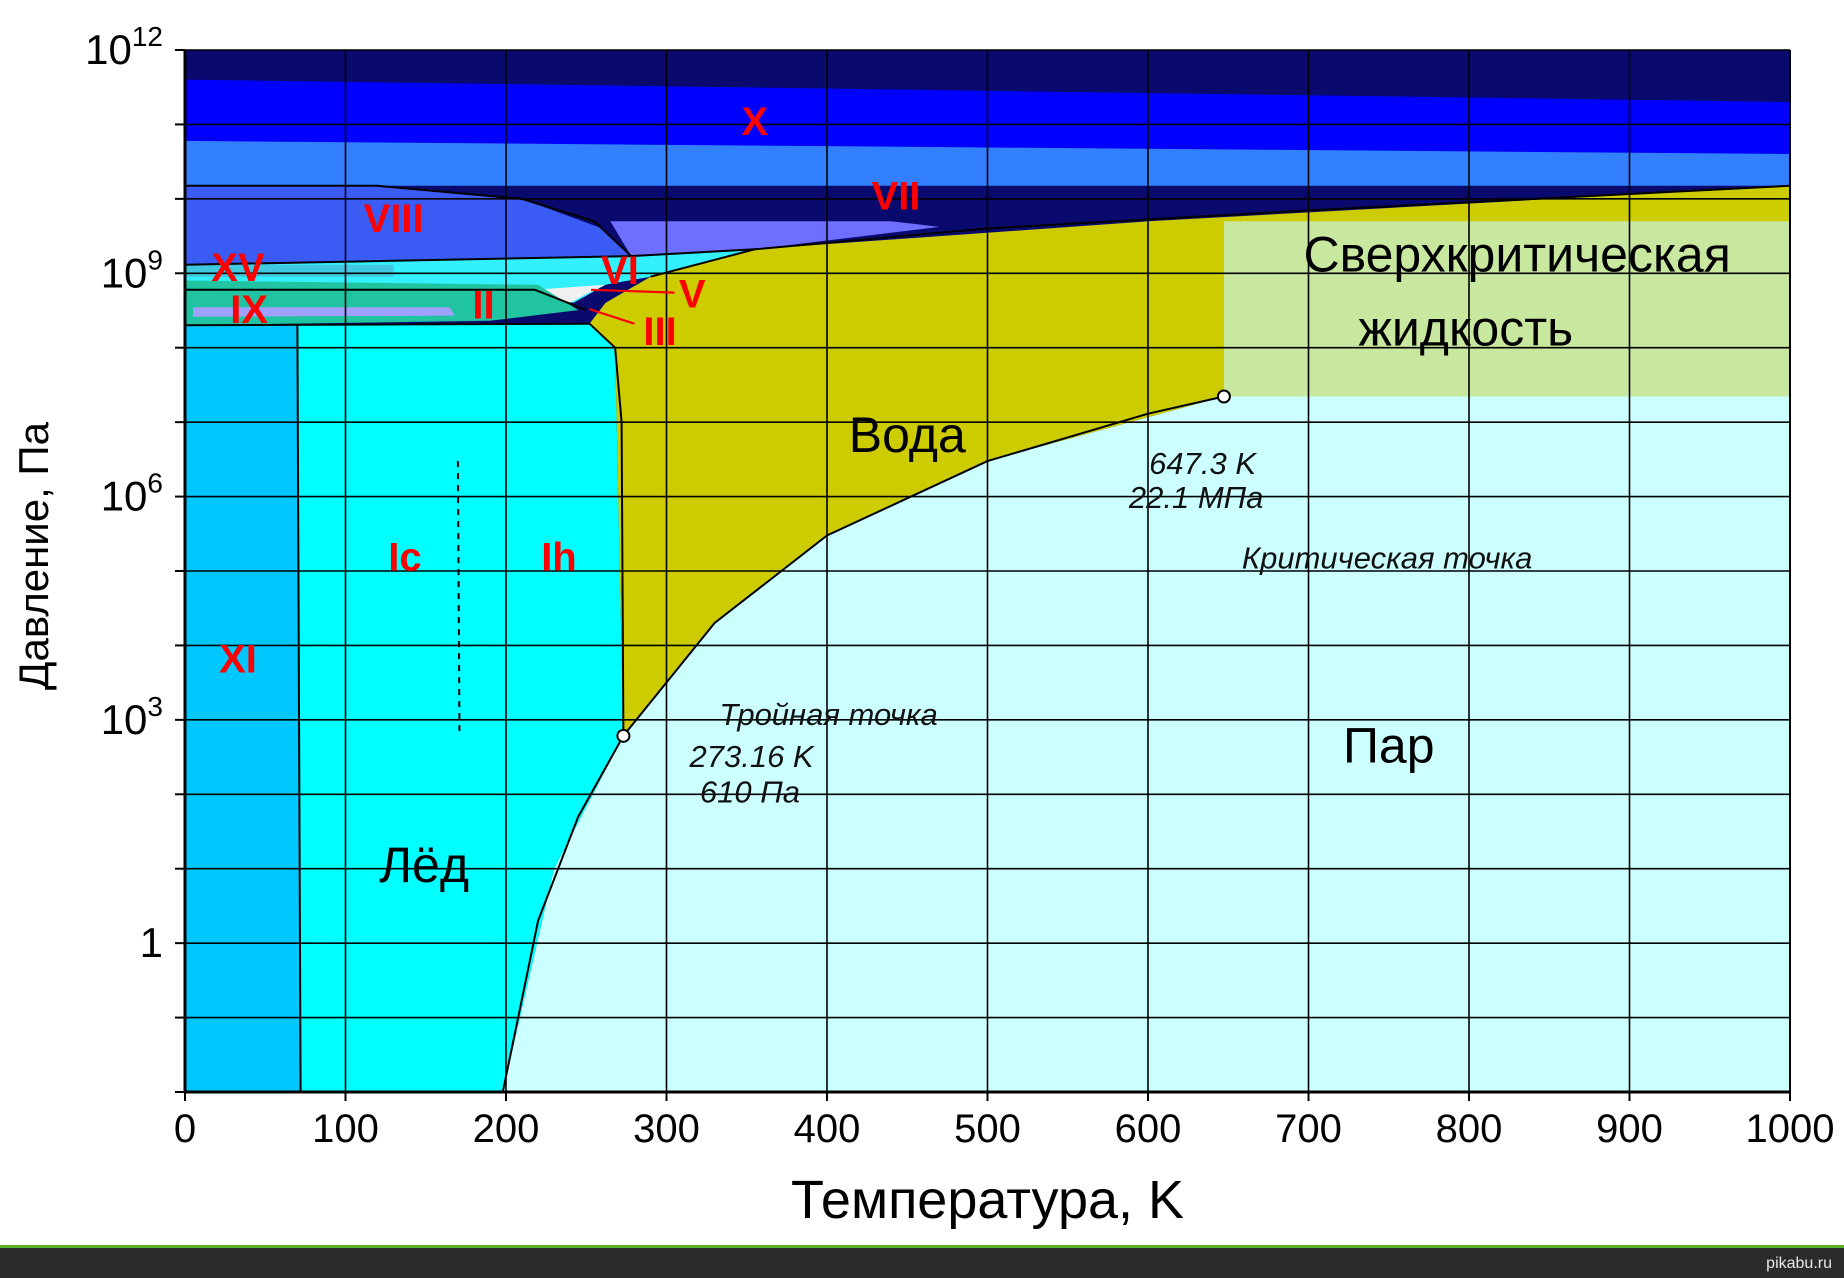 The height and width of the screenshot is (1278, 1844). Describe the element at coordinates (750, 791) in the screenshot. I see `annotation-5: 610 Па` at that location.